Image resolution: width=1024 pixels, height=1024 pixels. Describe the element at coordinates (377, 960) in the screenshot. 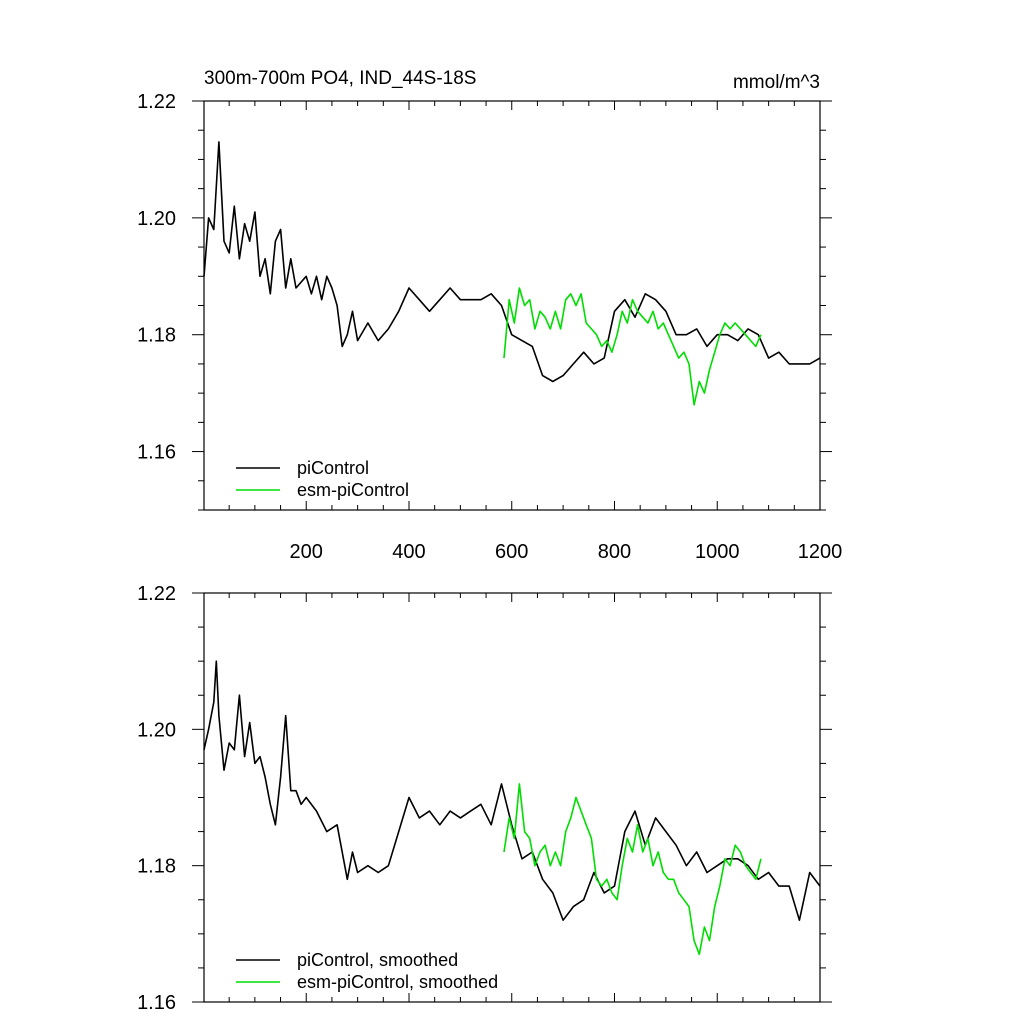

I see `legend-label-picontrol-smoothed: piControl, smoothed` at that location.